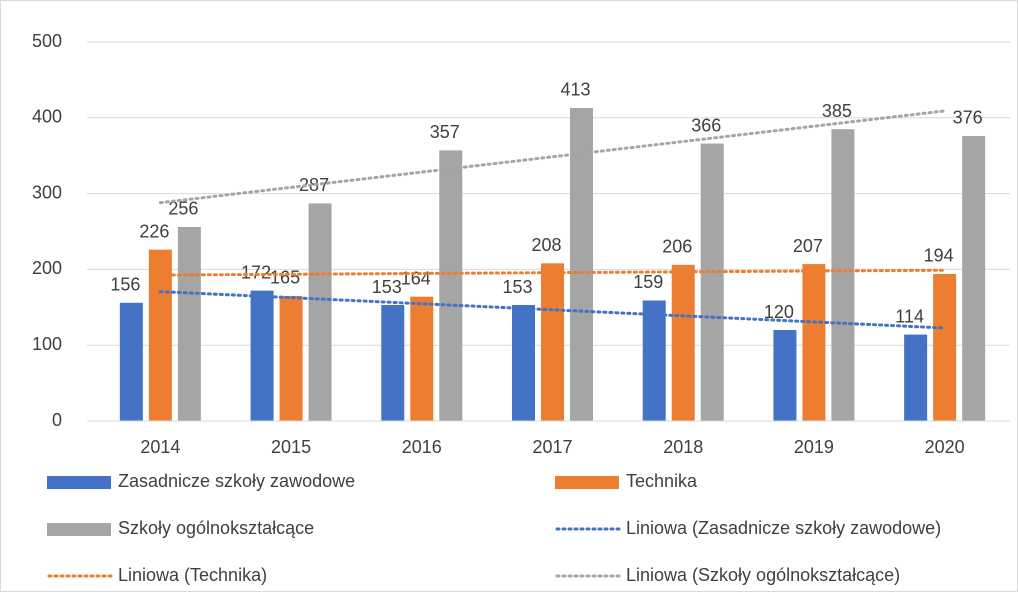 The height and width of the screenshot is (597, 1018). I want to click on y-tick-label: 500, so click(47, 41).